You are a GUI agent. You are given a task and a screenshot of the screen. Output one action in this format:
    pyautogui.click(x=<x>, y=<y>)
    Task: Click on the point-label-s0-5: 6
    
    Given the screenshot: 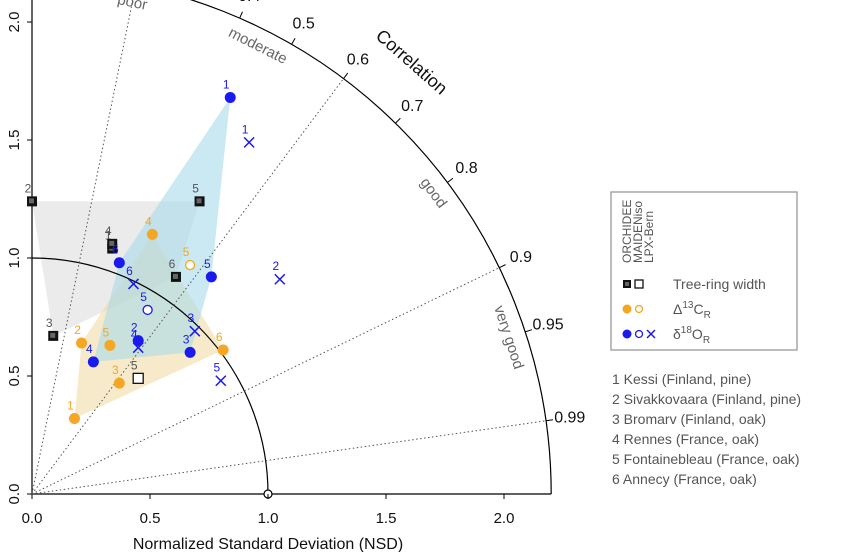 What is the action you would take?
    pyautogui.click(x=172, y=264)
    